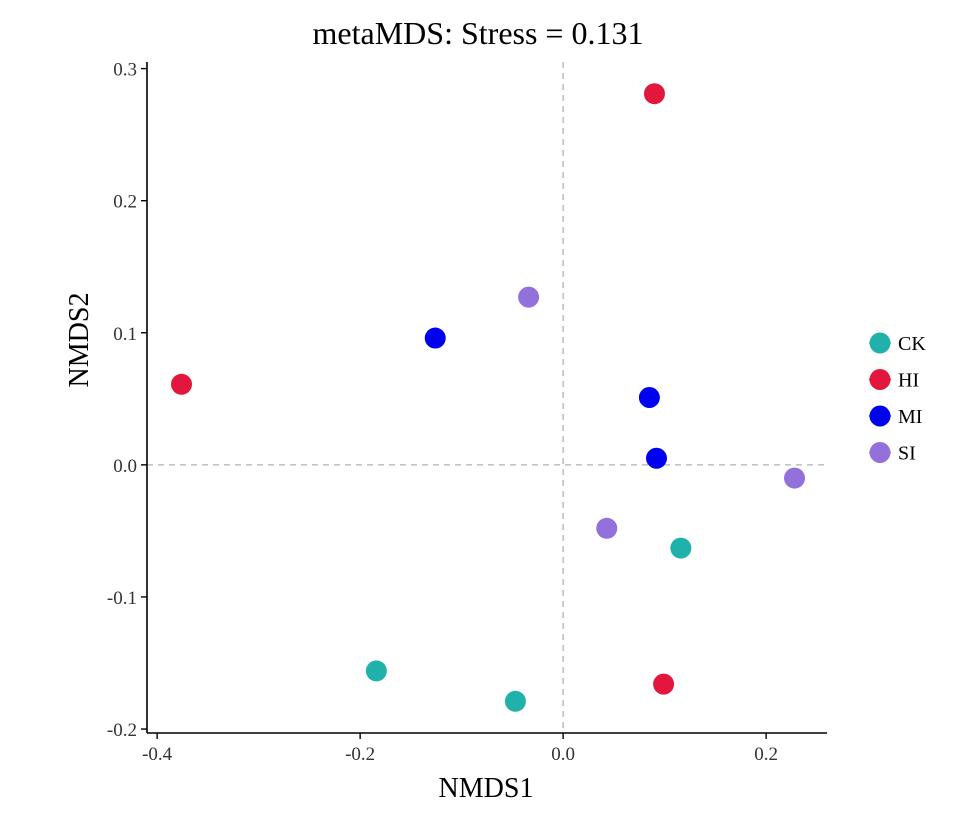 Image resolution: width=967 pixels, height=819 pixels. What do you see at coordinates (125, 466) in the screenshot?
I see `y-tick-label: 0.0` at bounding box center [125, 466].